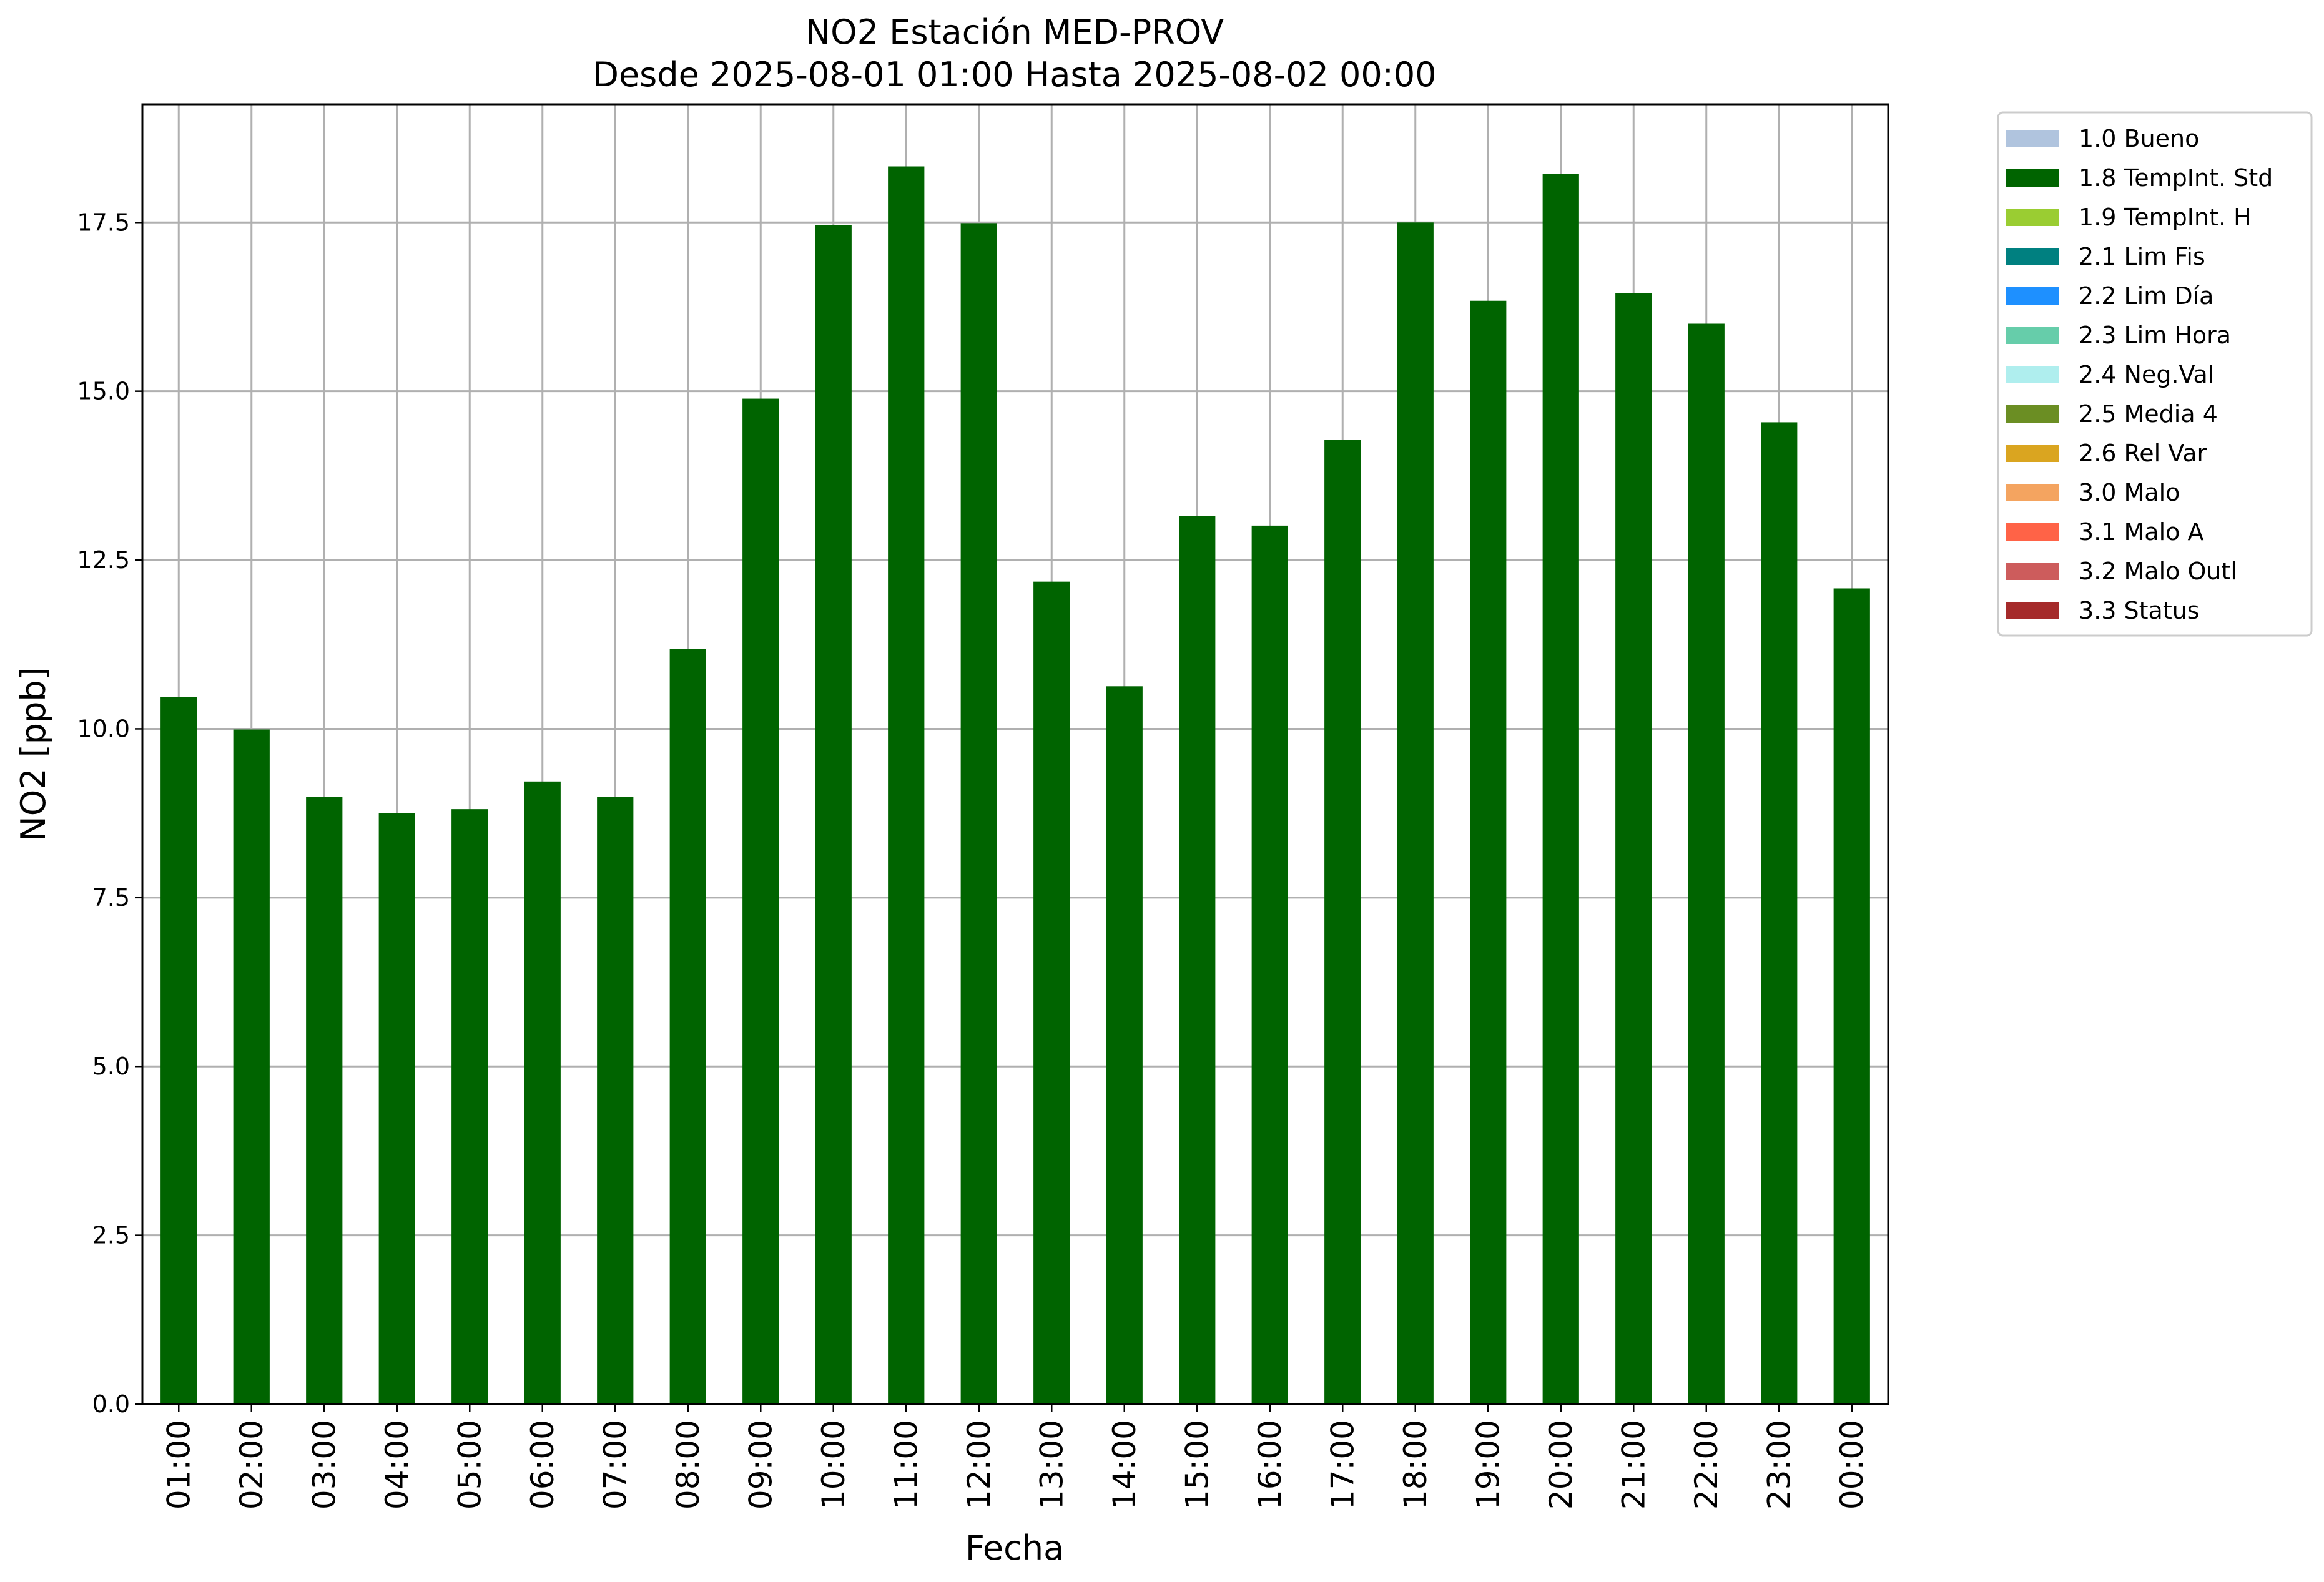 Image resolution: width=2324 pixels, height=1582 pixels. What do you see at coordinates (2139, 610) in the screenshot?
I see `legend-label: 3.3 Status` at bounding box center [2139, 610].